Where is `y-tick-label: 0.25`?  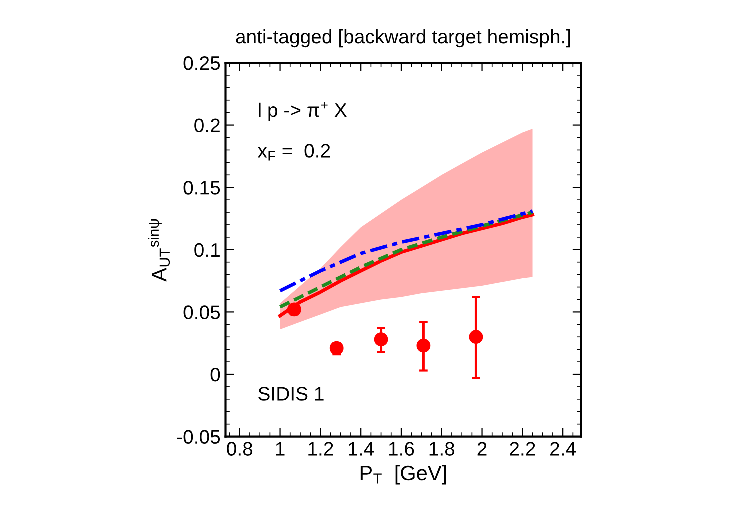 y-tick-label: 0.25 is located at coordinates (202, 63).